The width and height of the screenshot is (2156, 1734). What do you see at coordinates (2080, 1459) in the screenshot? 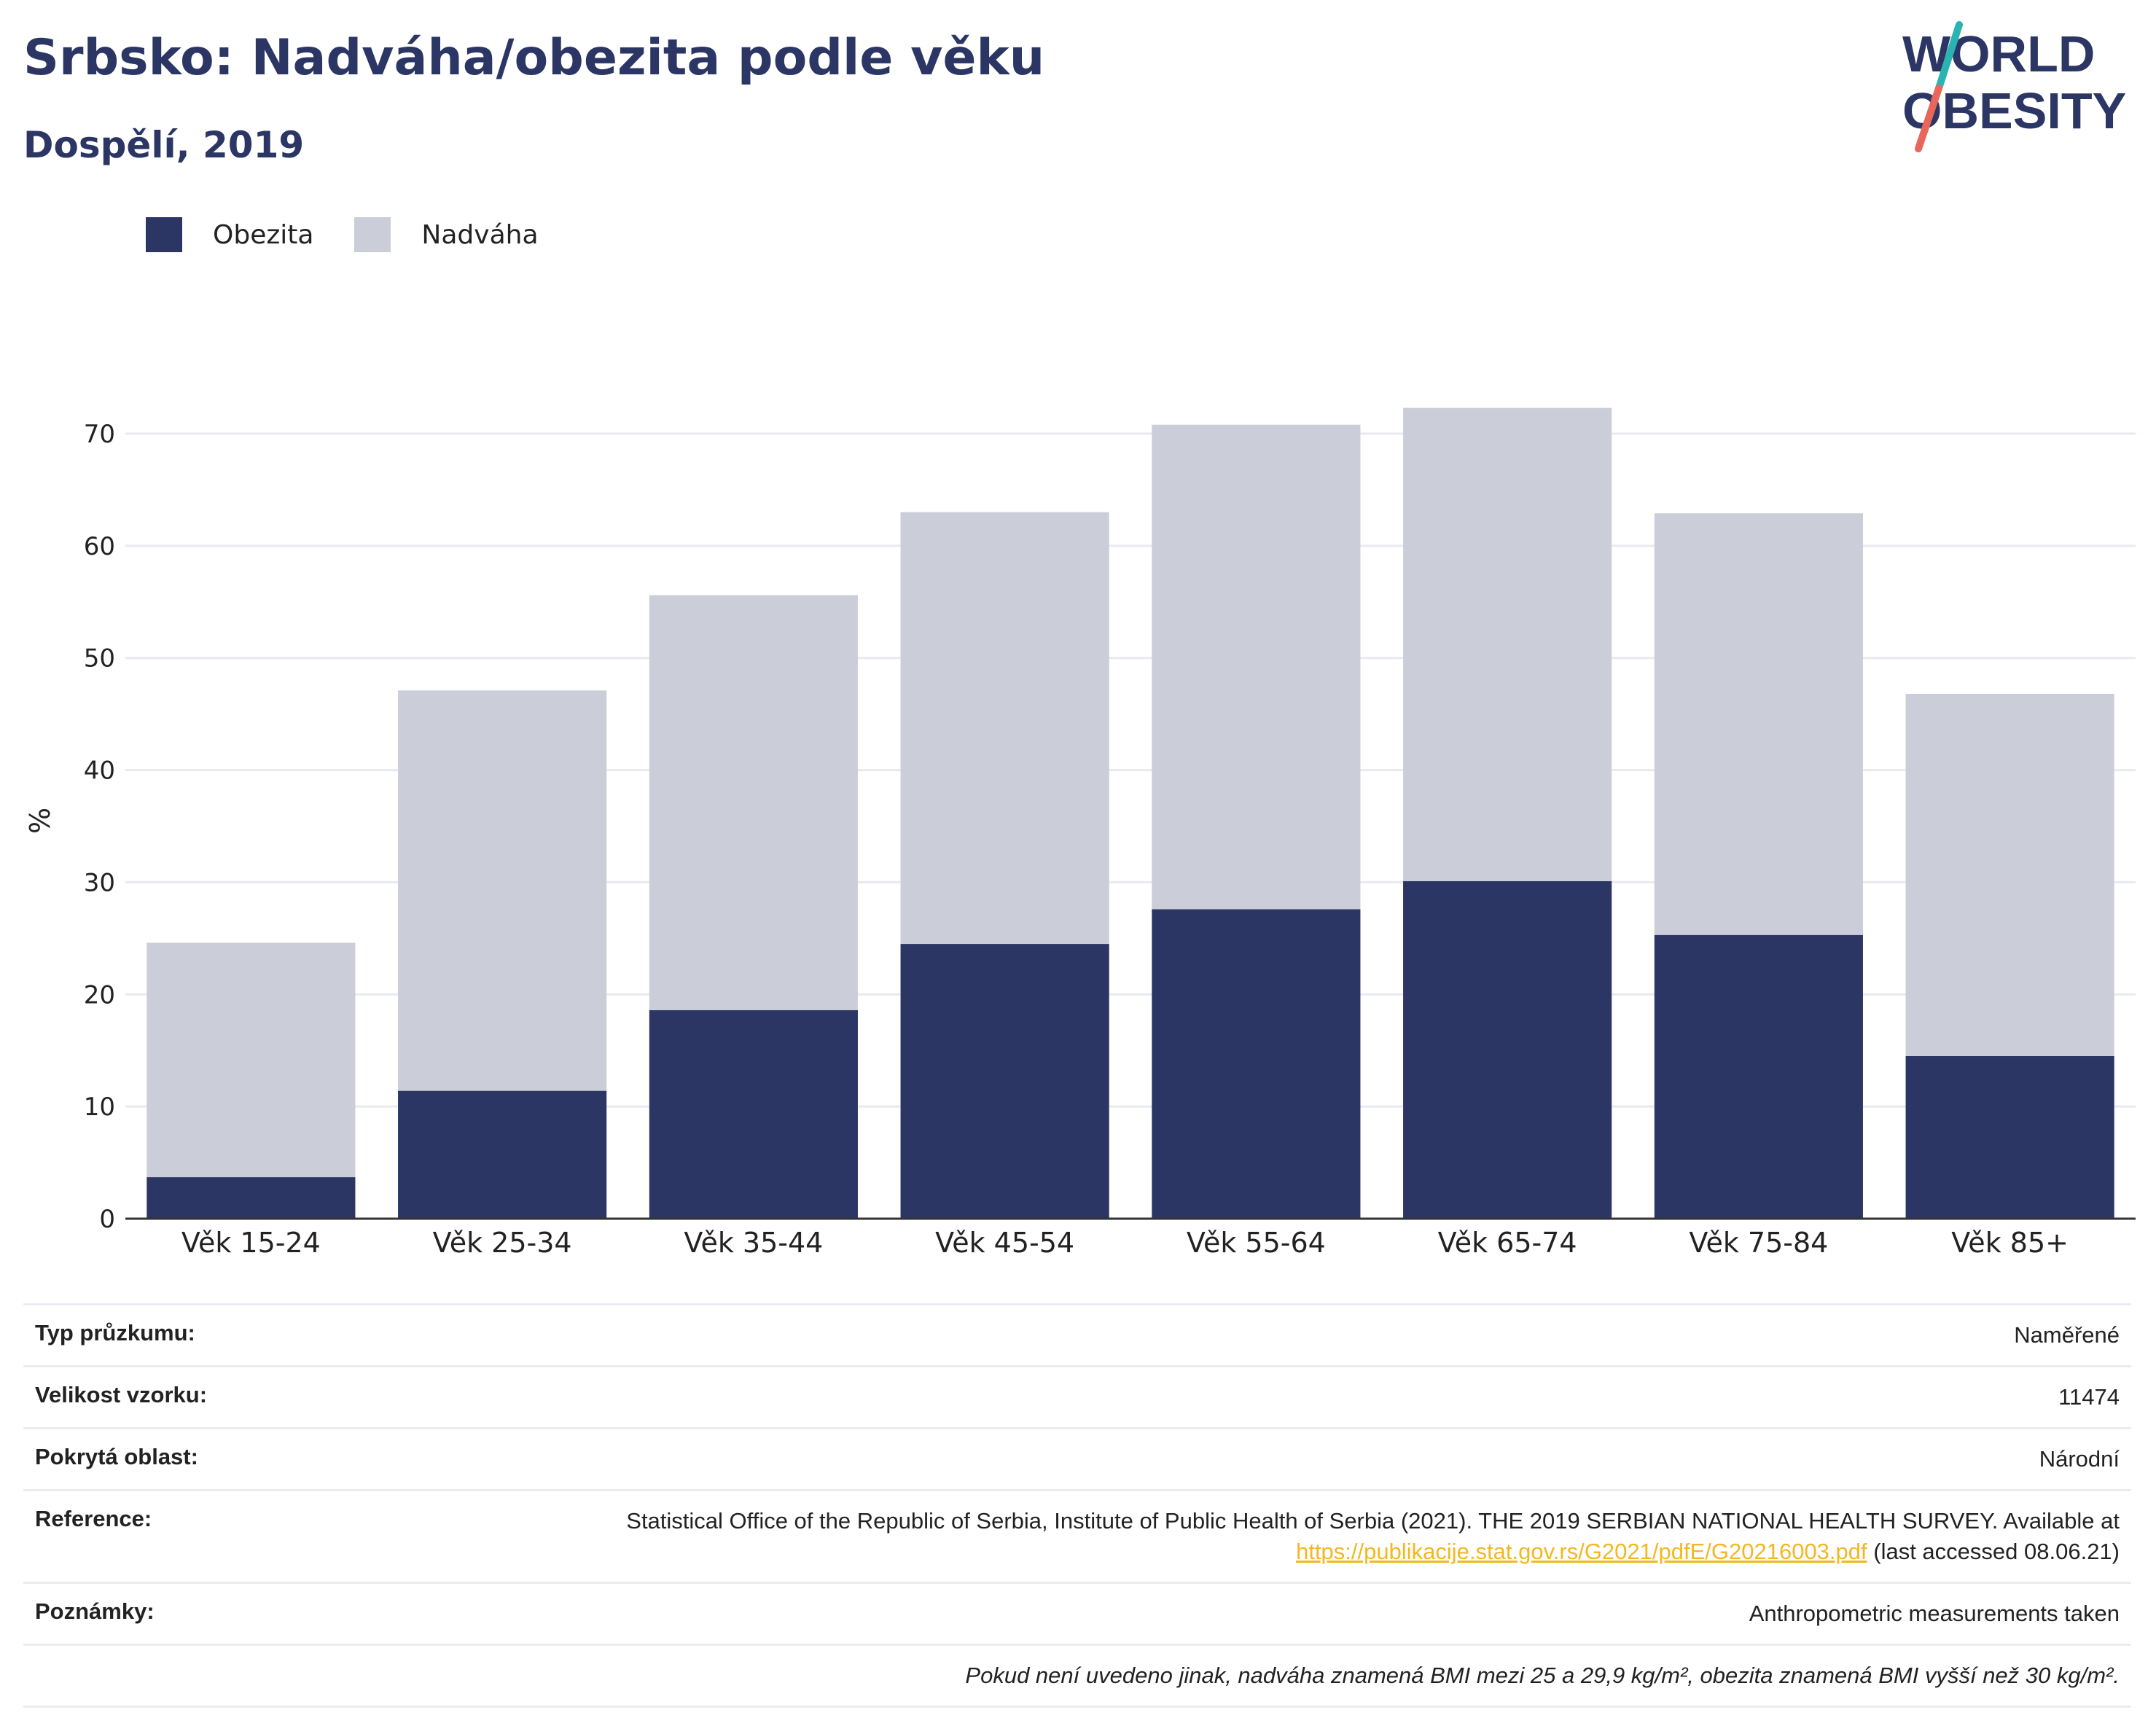
I see `info-value-area-covered: Národní` at bounding box center [2080, 1459].